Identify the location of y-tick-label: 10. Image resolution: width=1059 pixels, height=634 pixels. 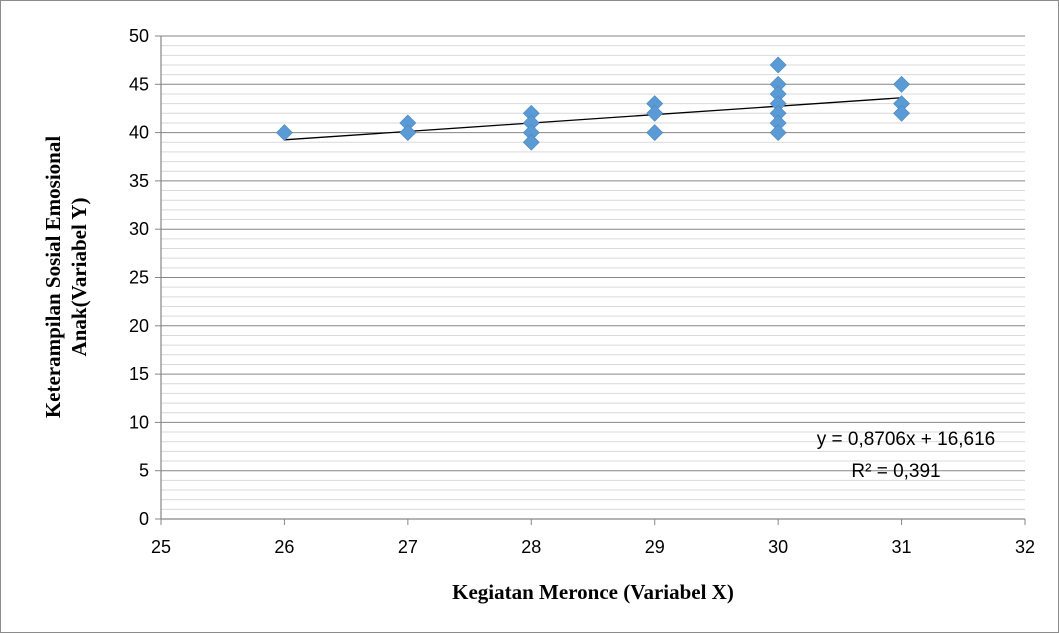
(139, 422).